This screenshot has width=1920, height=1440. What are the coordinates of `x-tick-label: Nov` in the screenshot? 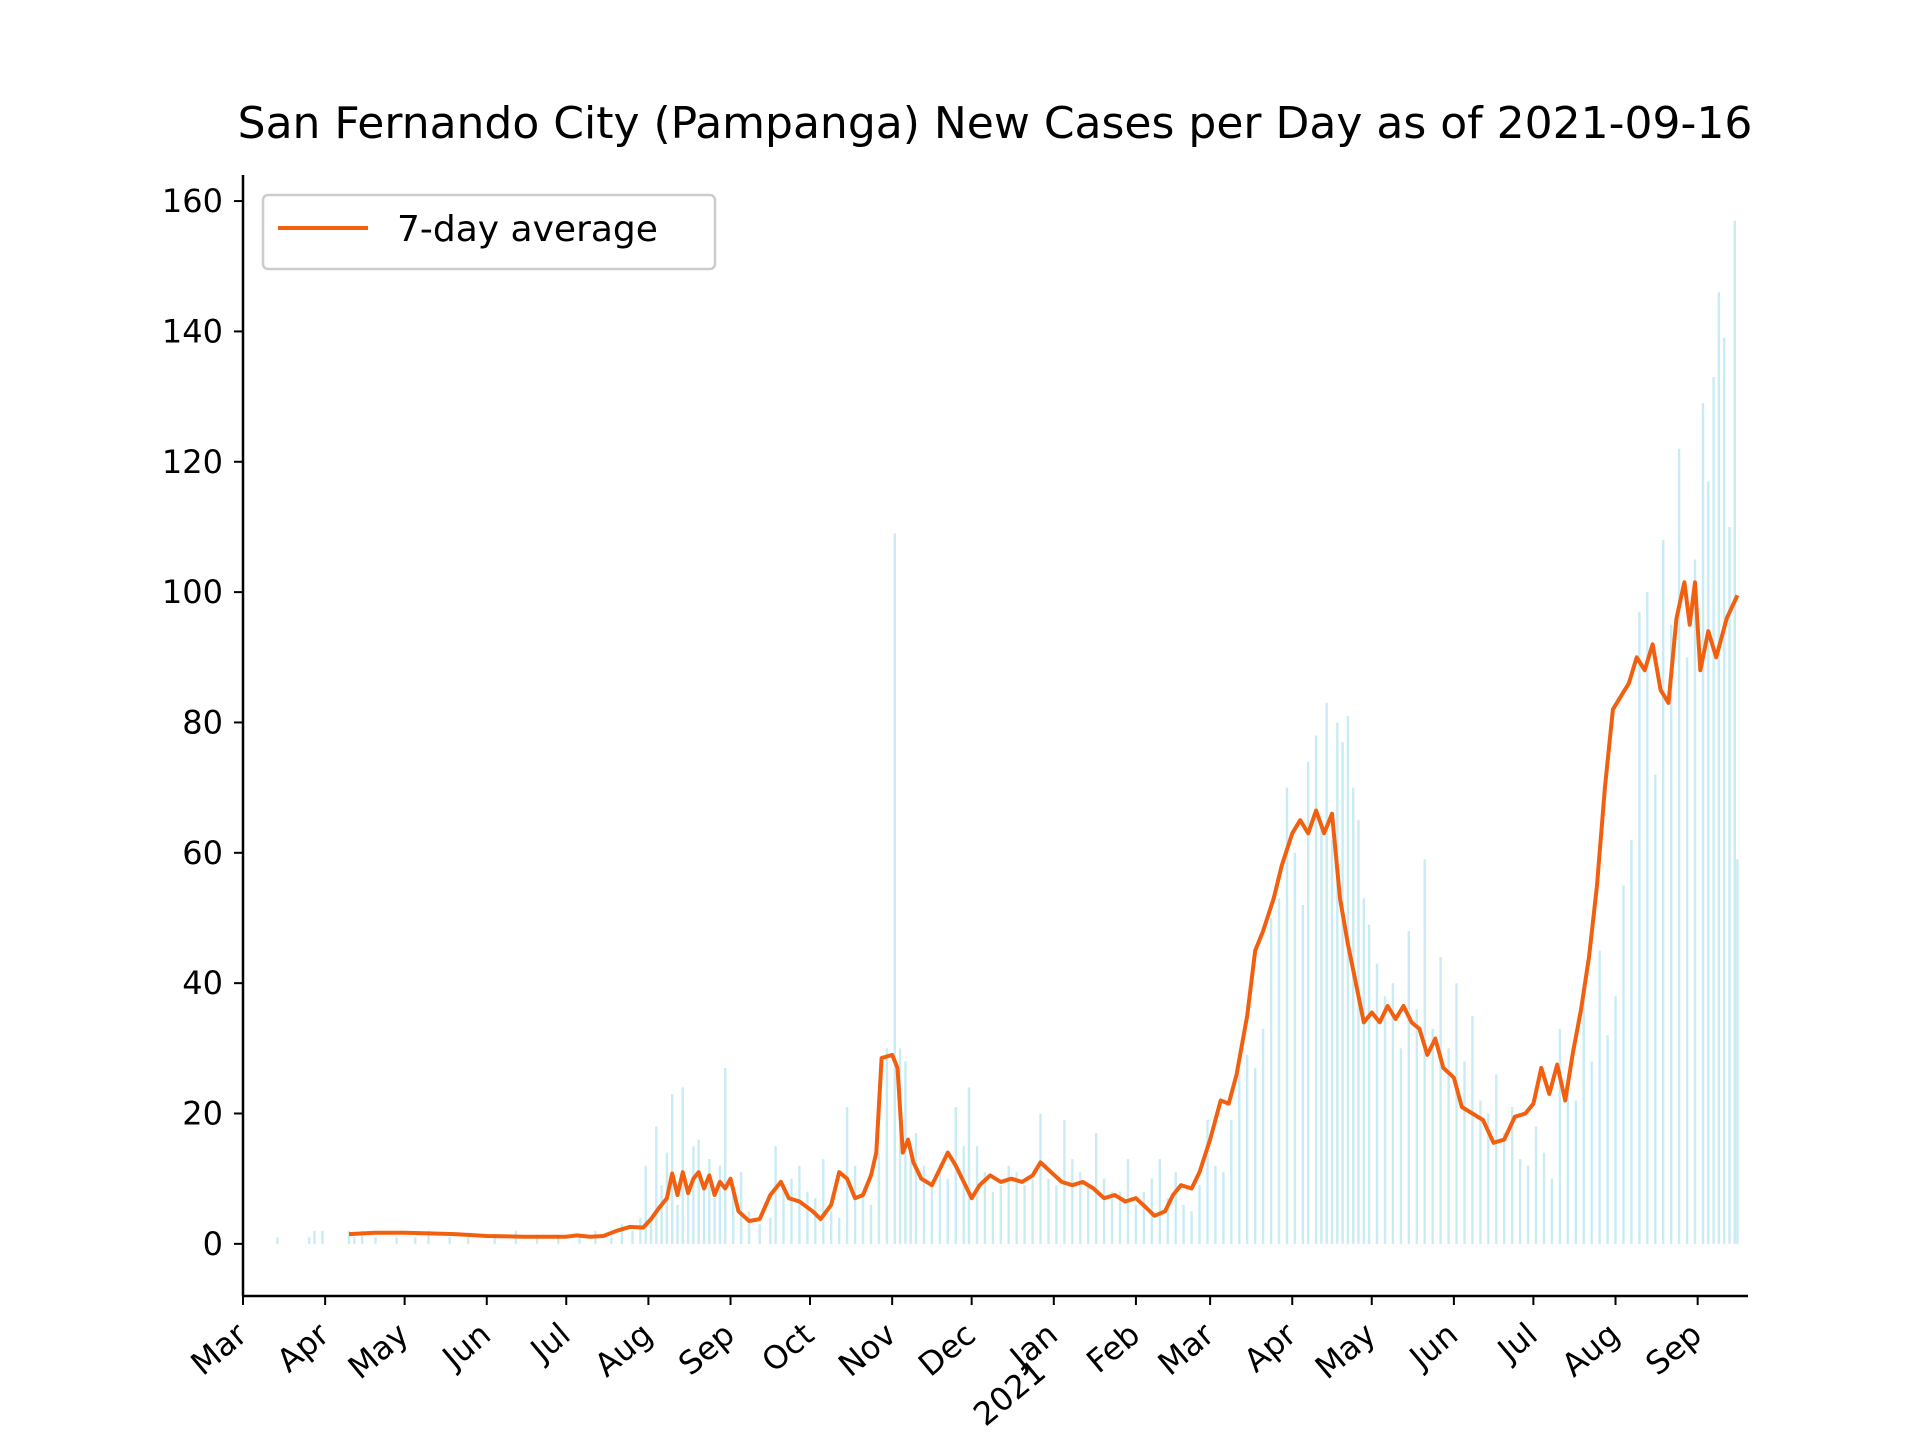 It's located at (867, 1349).